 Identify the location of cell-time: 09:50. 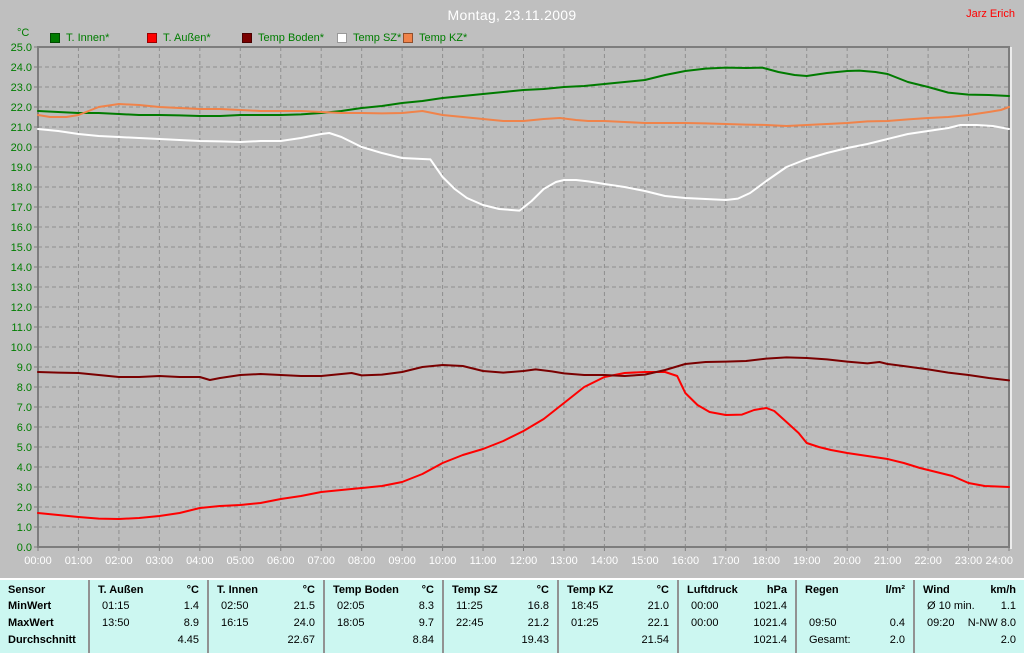
(823, 623).